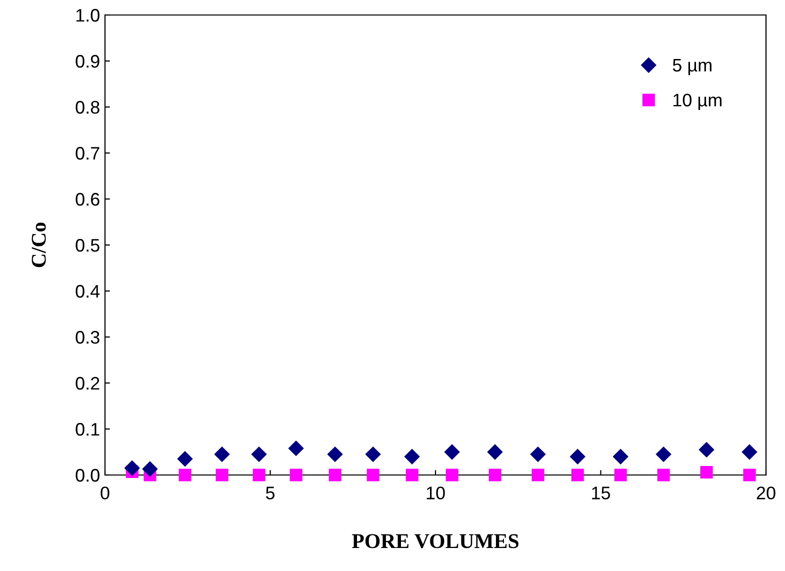 The width and height of the screenshot is (785, 571). What do you see at coordinates (88, 429) in the screenshot?
I see `y-tick-label: 0.1` at bounding box center [88, 429].